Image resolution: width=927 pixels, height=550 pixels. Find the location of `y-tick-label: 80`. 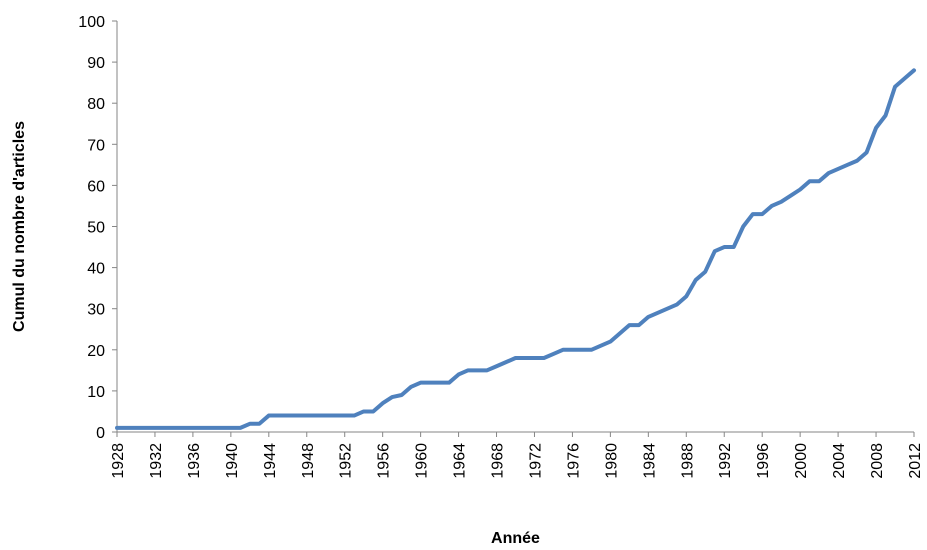

y-tick-label: 80 is located at coordinates (96, 104).